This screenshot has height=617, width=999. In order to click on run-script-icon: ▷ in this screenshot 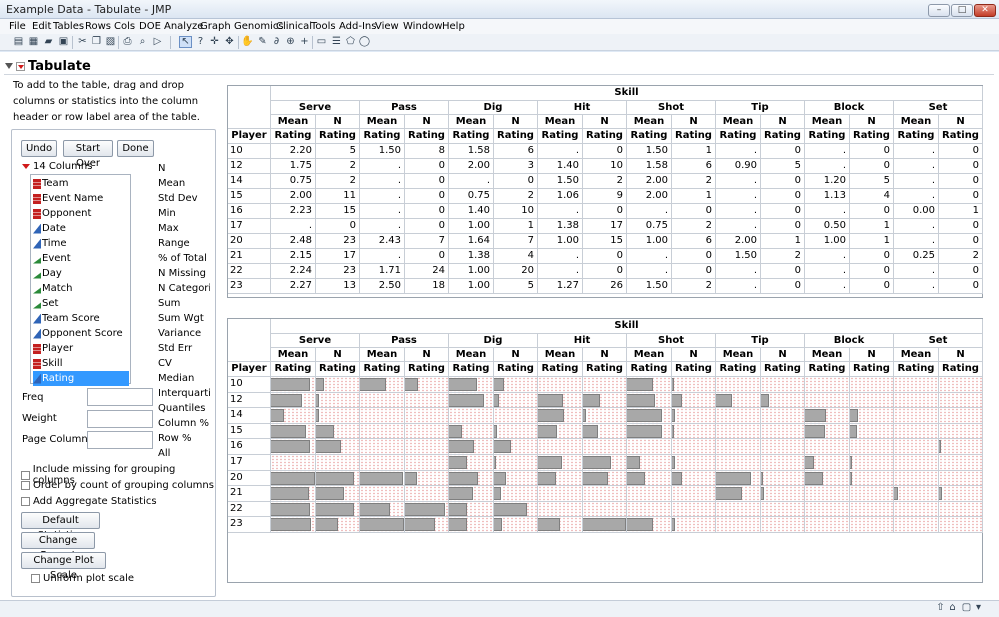, I will do `click(157, 41)`.